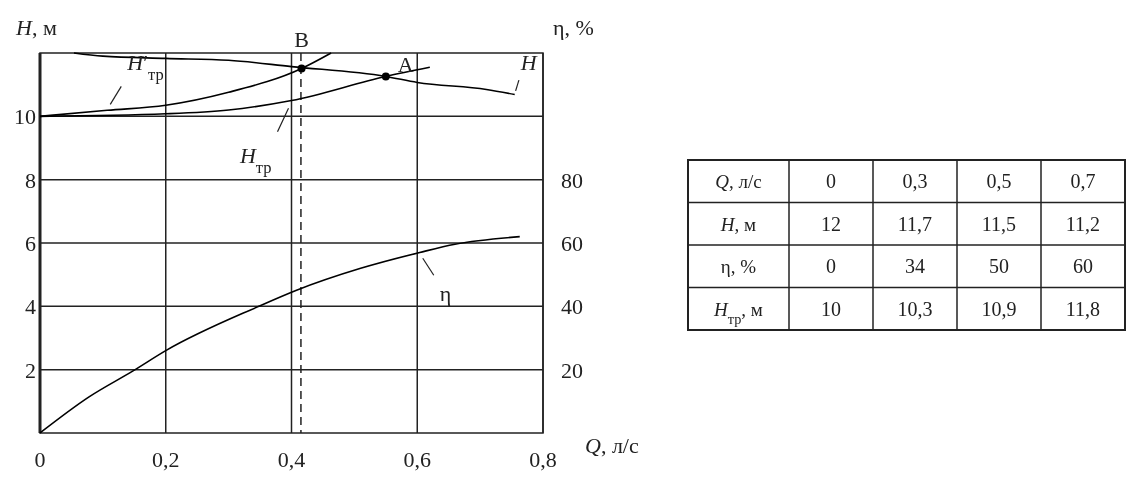 The width and height of the screenshot is (1138, 484). I want to click on category-label: H$_{тр}$, м, so click(738, 312).